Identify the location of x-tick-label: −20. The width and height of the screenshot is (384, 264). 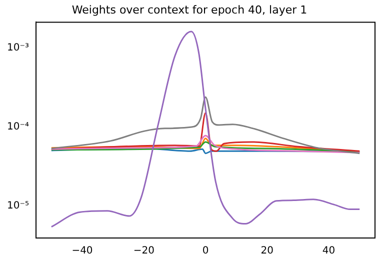
(143, 251).